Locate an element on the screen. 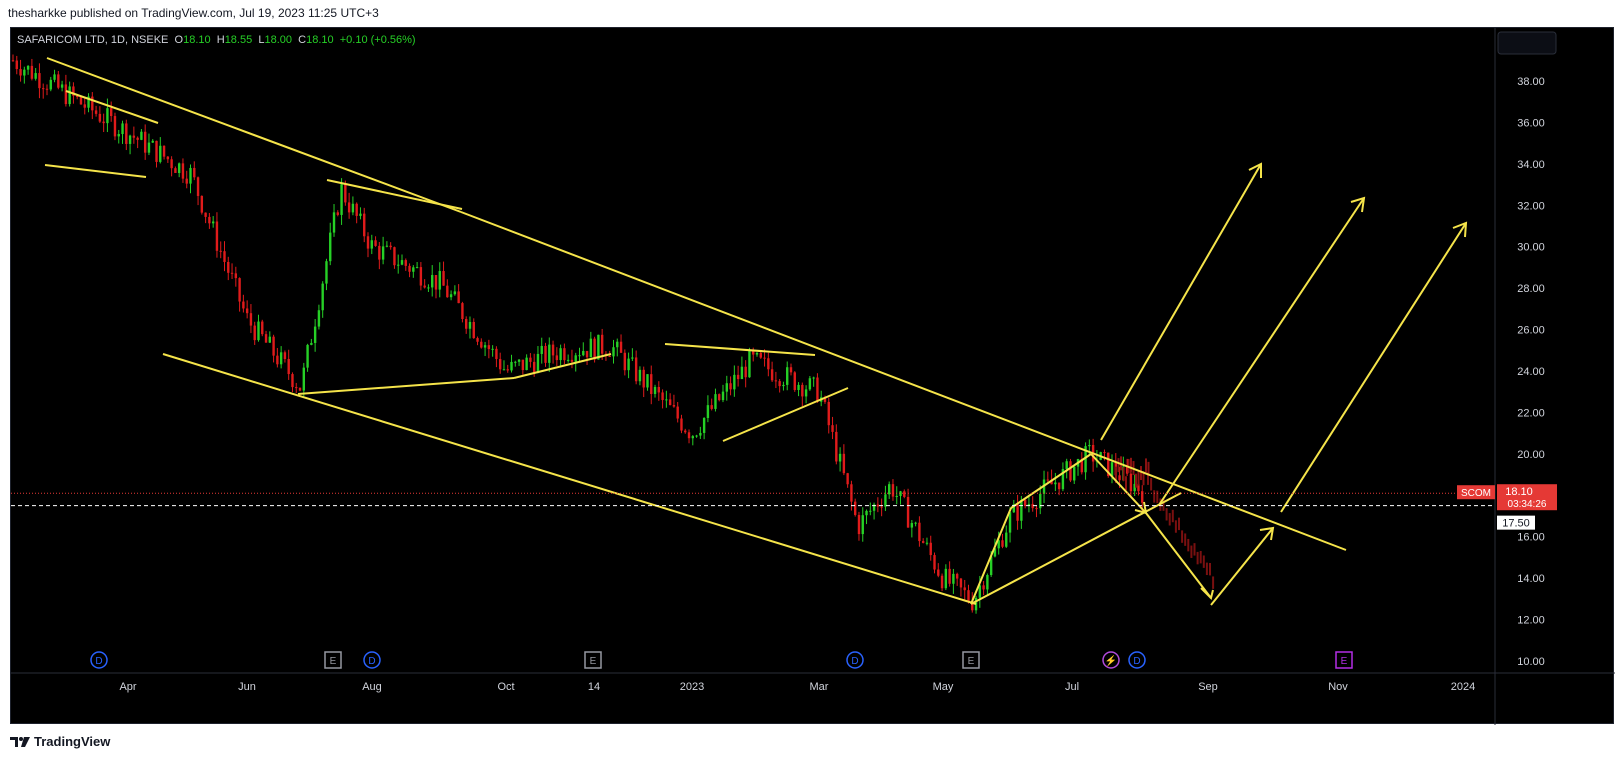 This screenshot has width=1623, height=759. trendline is located at coordinates (1051, 481).